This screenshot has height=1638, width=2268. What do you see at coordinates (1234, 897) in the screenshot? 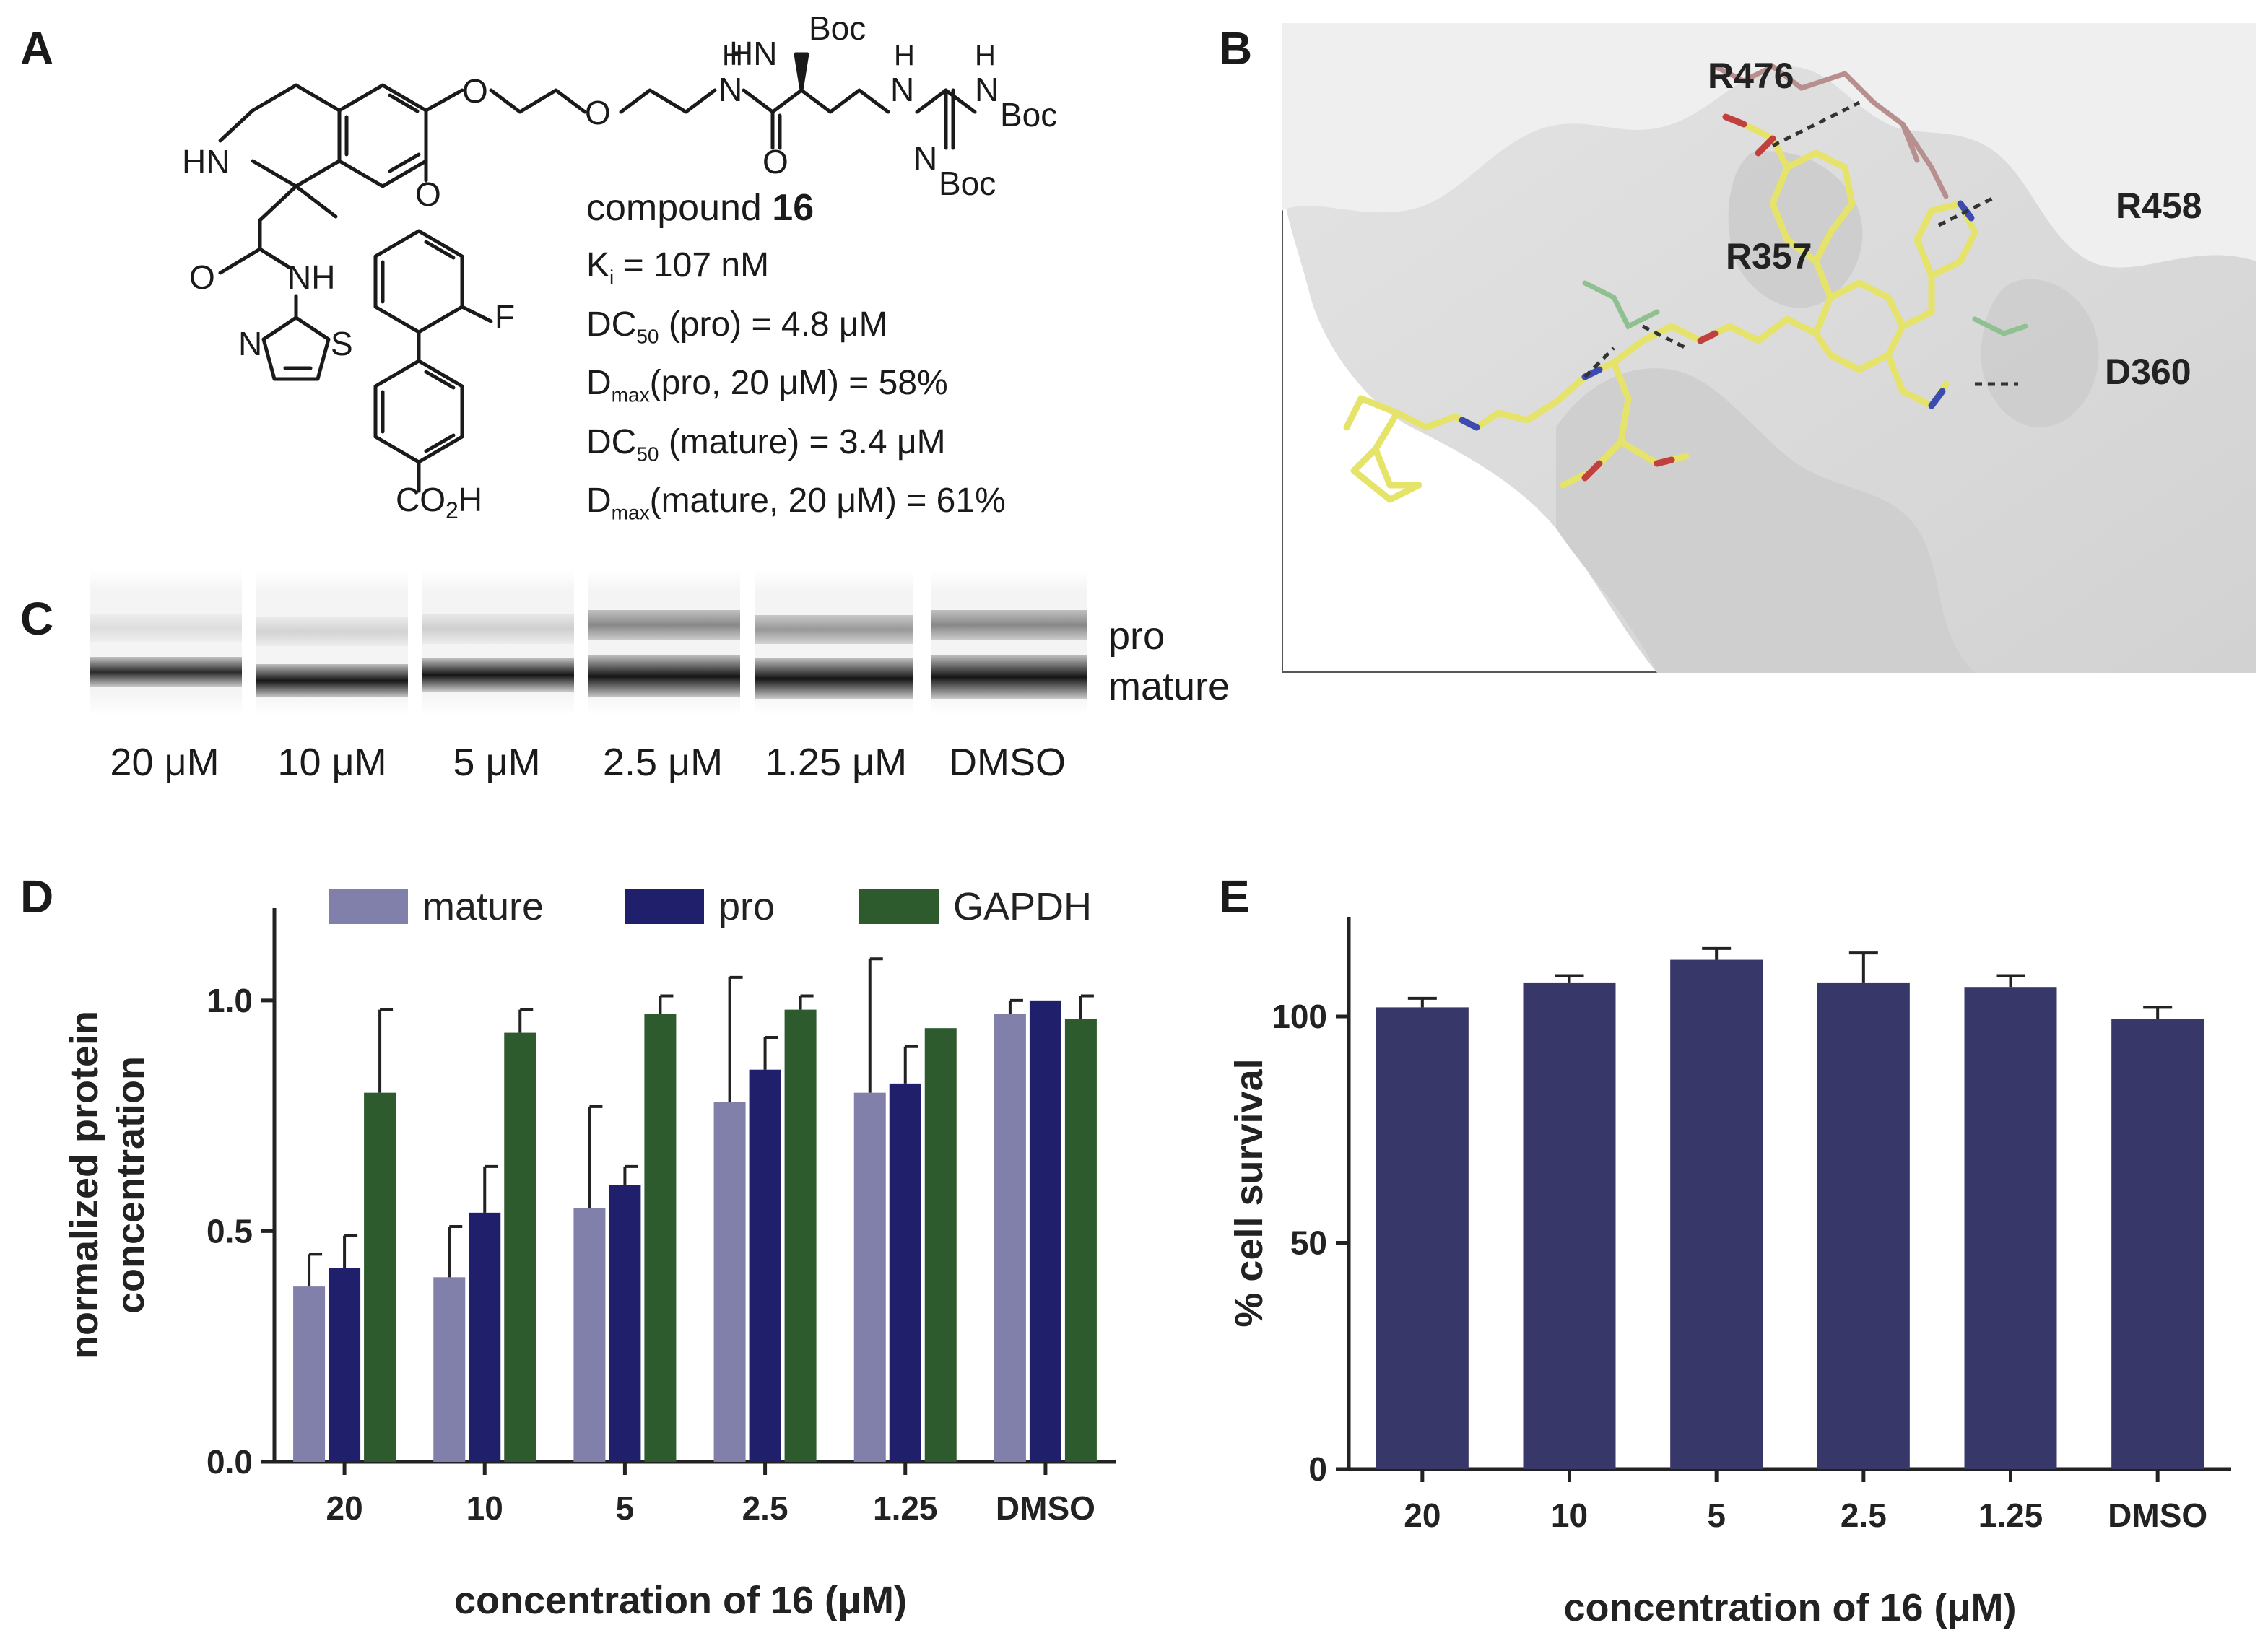
I see `panel-letter-e: E` at bounding box center [1234, 897].